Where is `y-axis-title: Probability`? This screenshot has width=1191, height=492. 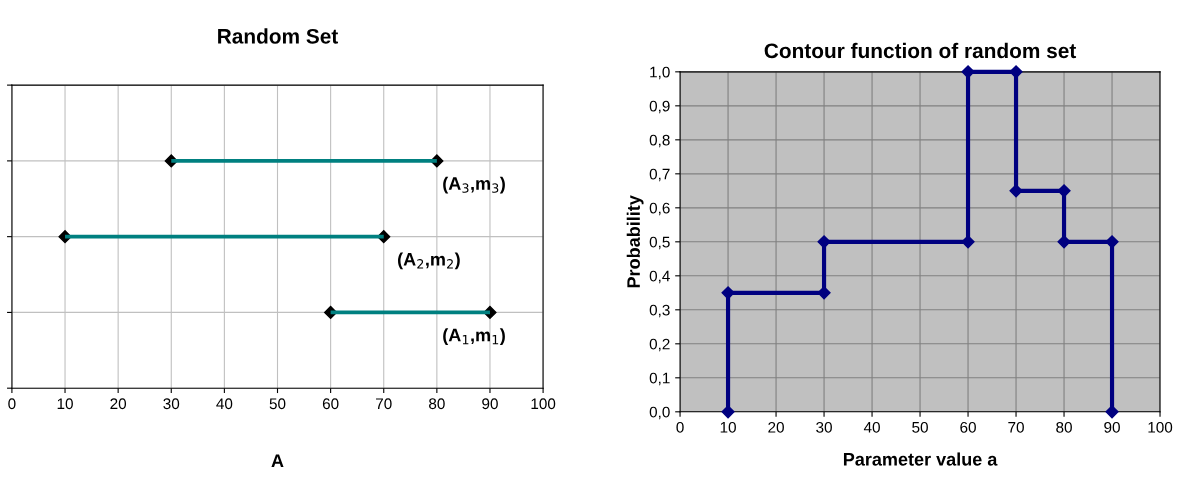
y-axis-title: Probability is located at coordinates (635, 241).